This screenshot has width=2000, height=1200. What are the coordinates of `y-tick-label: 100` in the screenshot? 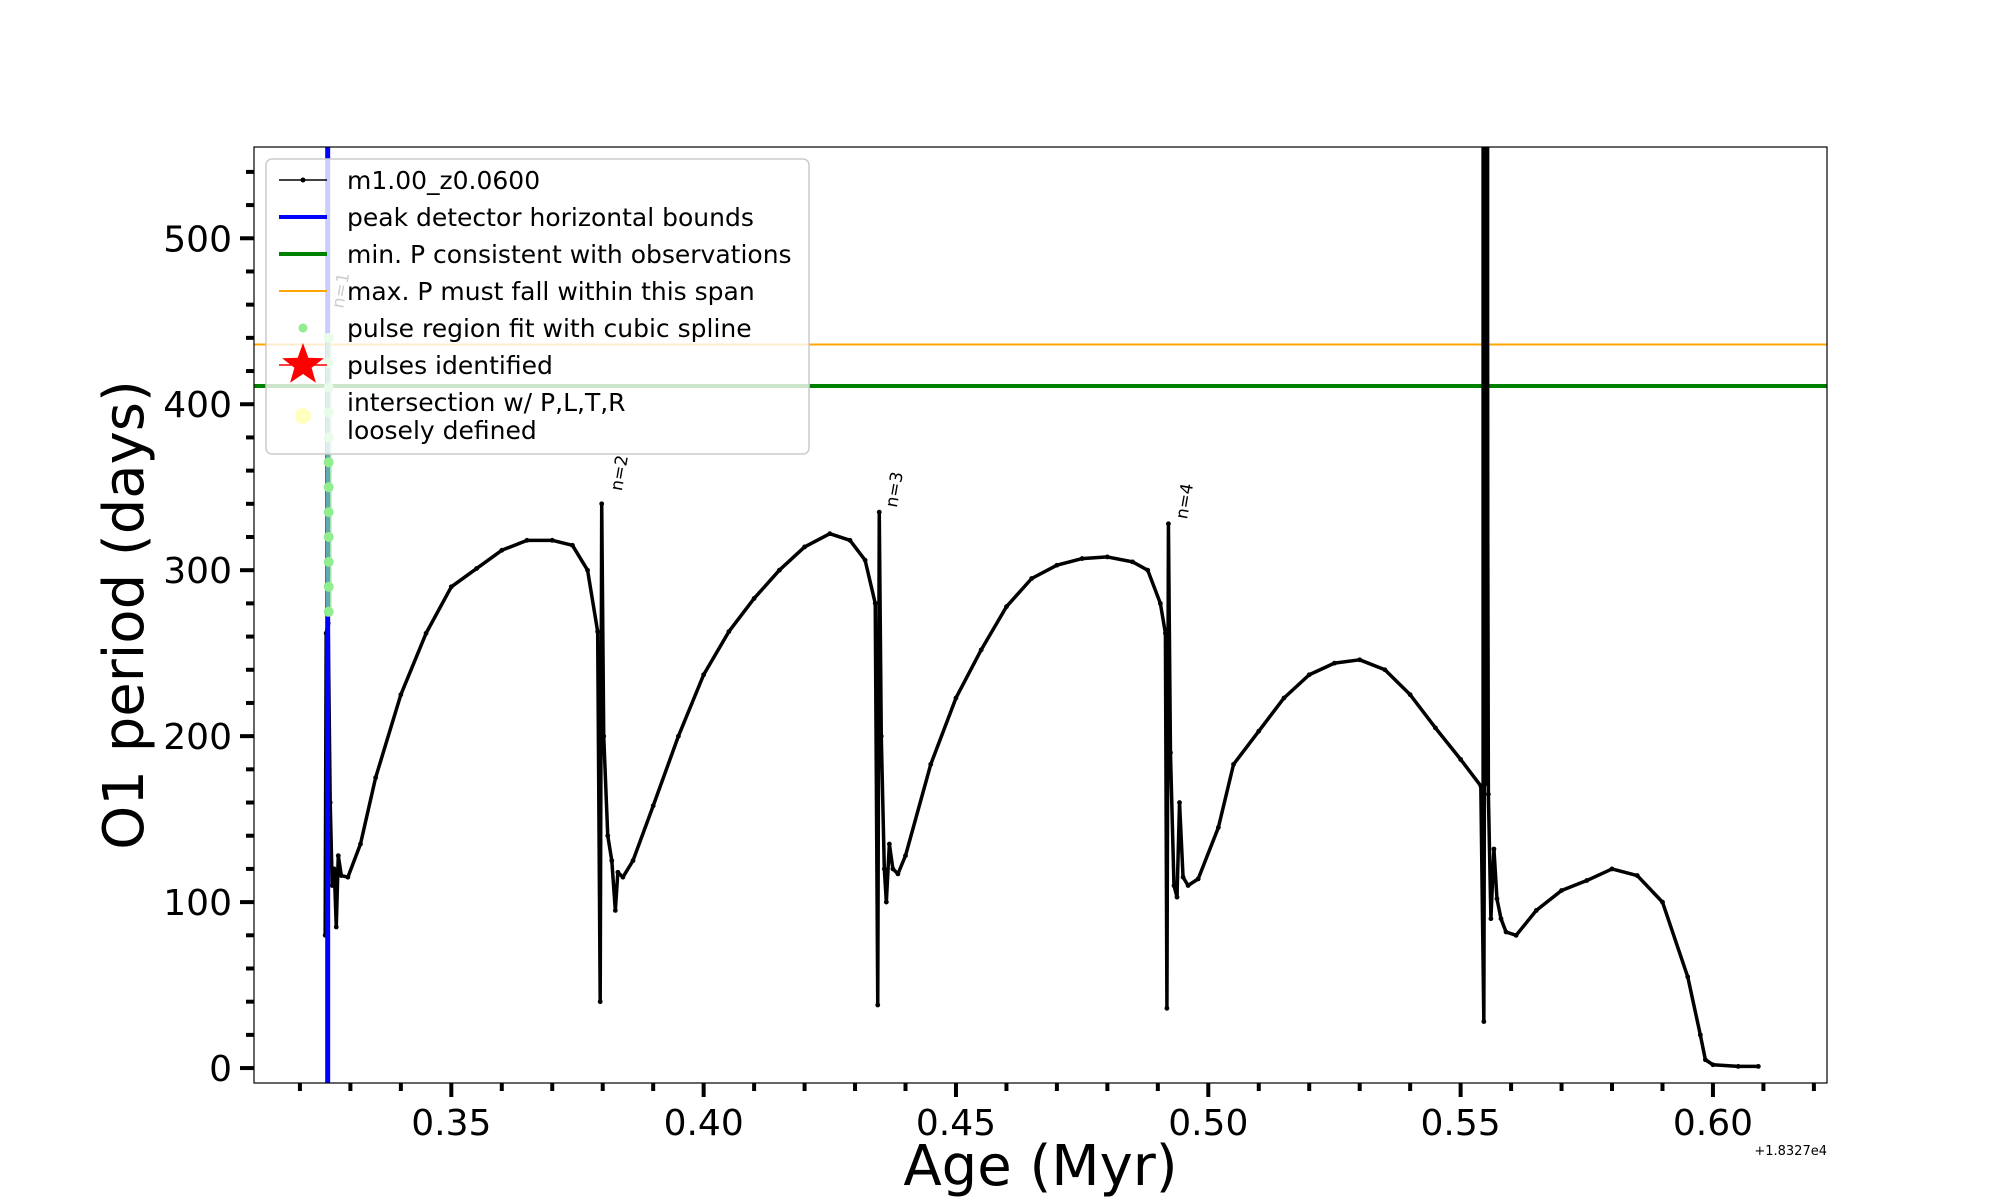 It's located at (197, 903).